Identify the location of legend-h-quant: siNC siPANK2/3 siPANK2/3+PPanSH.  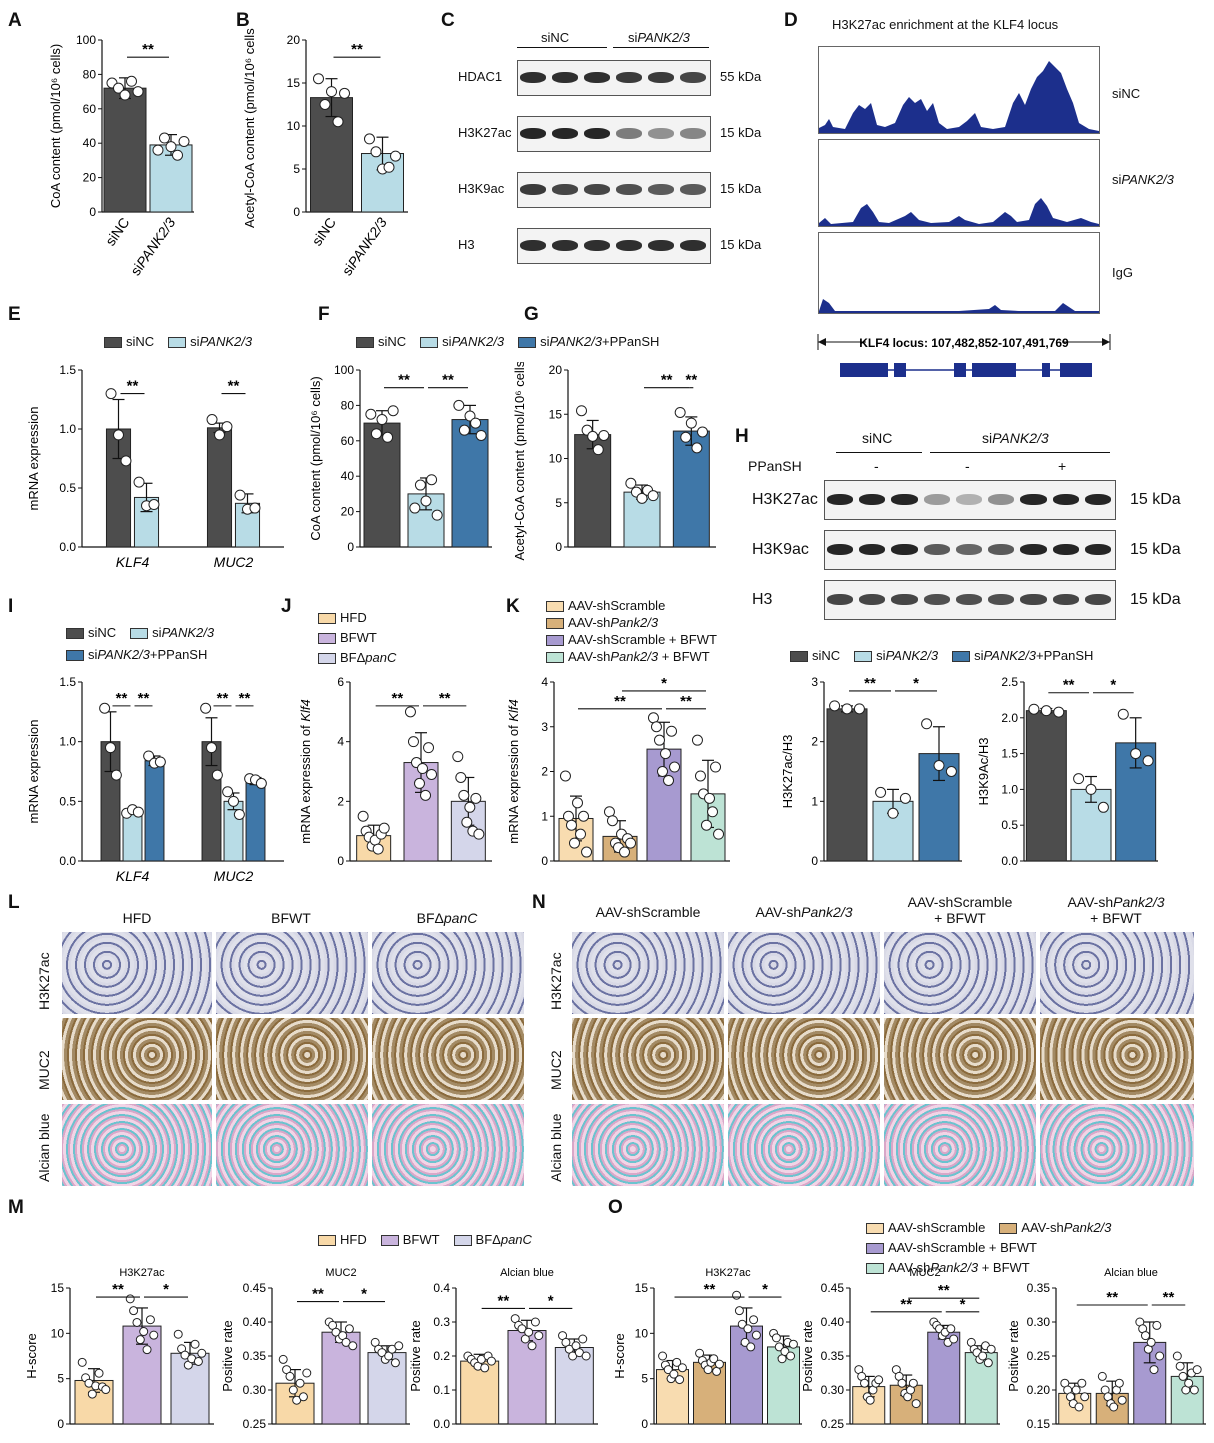
(948, 655).